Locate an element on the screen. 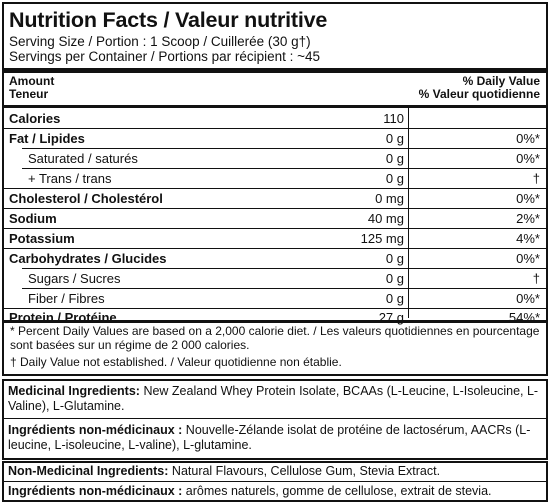 This screenshot has width=550, height=504. daily-value-header-fr: % Valeur quotidienne is located at coordinates (479, 94).